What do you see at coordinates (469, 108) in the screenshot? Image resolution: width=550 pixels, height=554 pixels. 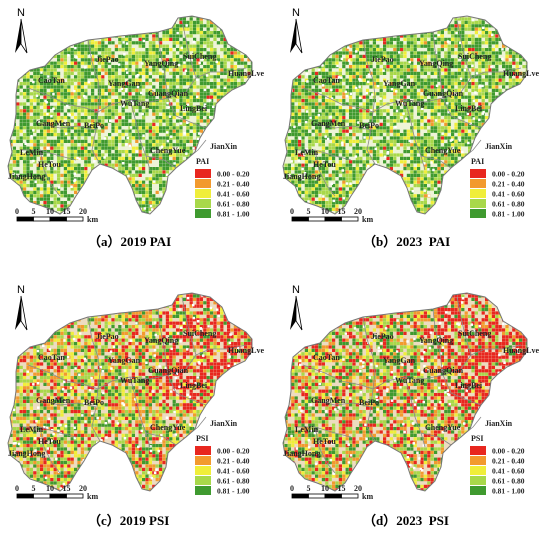 I see `place-label-lingbei: LingBei` at bounding box center [469, 108].